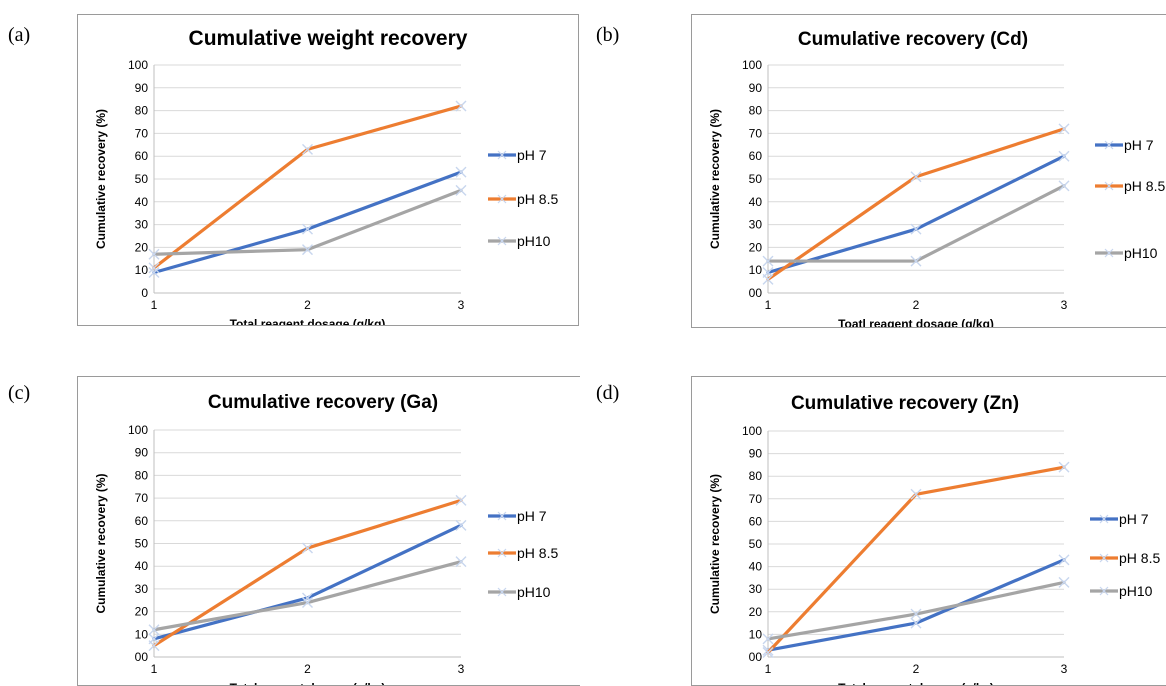 This screenshot has width=1166, height=686. What do you see at coordinates (142, 566) in the screenshot?
I see `y-tick-label: 40` at bounding box center [142, 566].